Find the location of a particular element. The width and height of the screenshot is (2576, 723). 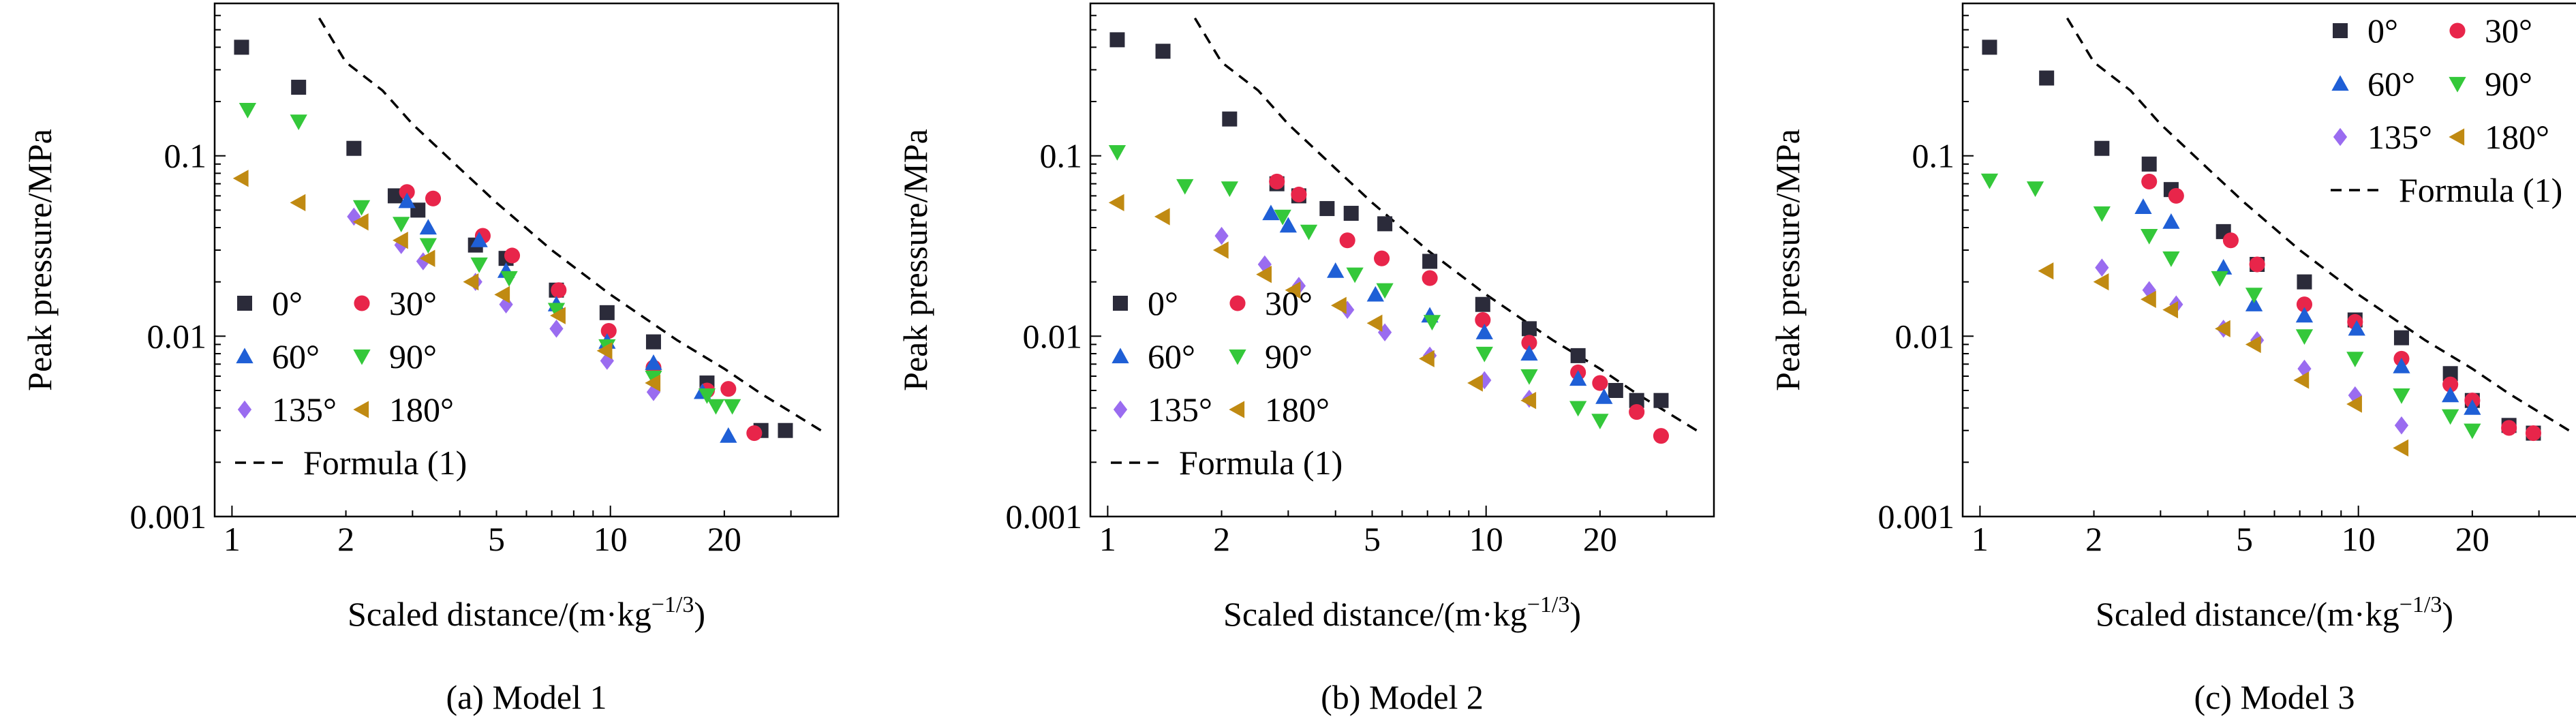

legend: 0° 30° 60° 90° 135° 180° Formula (1) is located at coordinates (351, 383).